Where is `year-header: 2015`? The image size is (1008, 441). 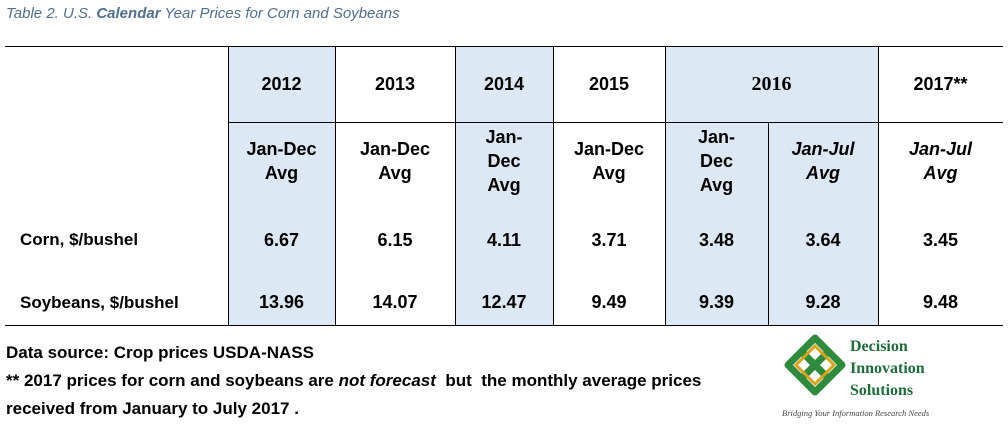
year-header: 2015 is located at coordinates (609, 83).